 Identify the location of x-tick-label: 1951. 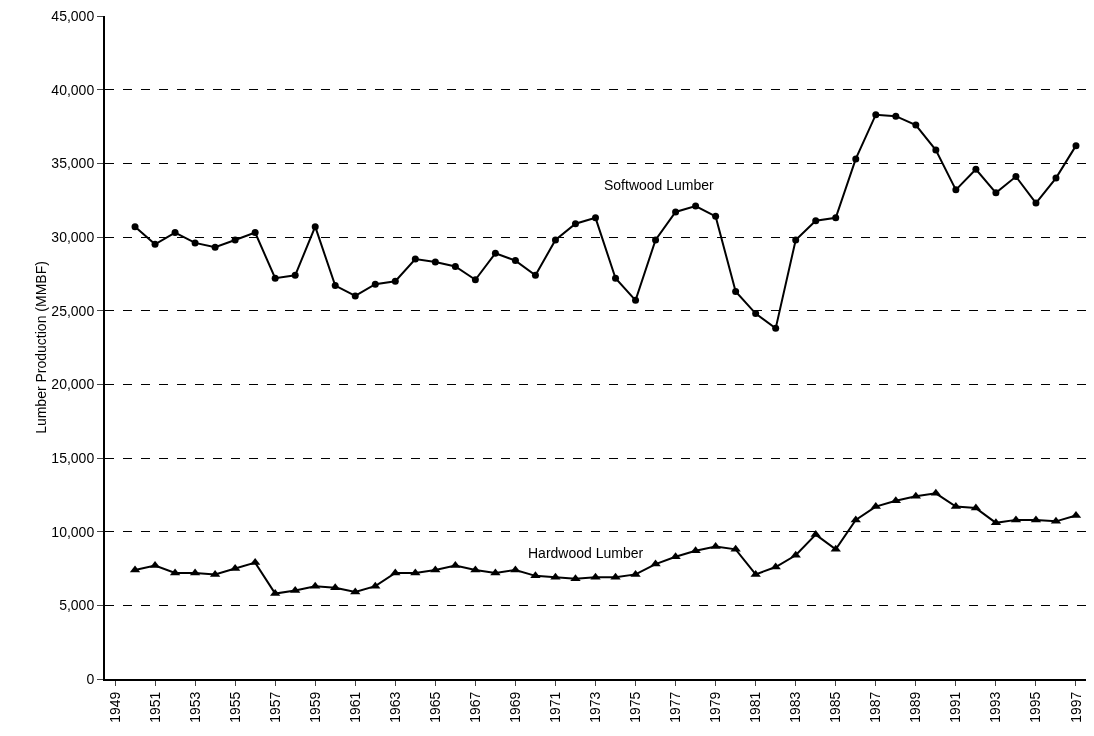
(154, 707).